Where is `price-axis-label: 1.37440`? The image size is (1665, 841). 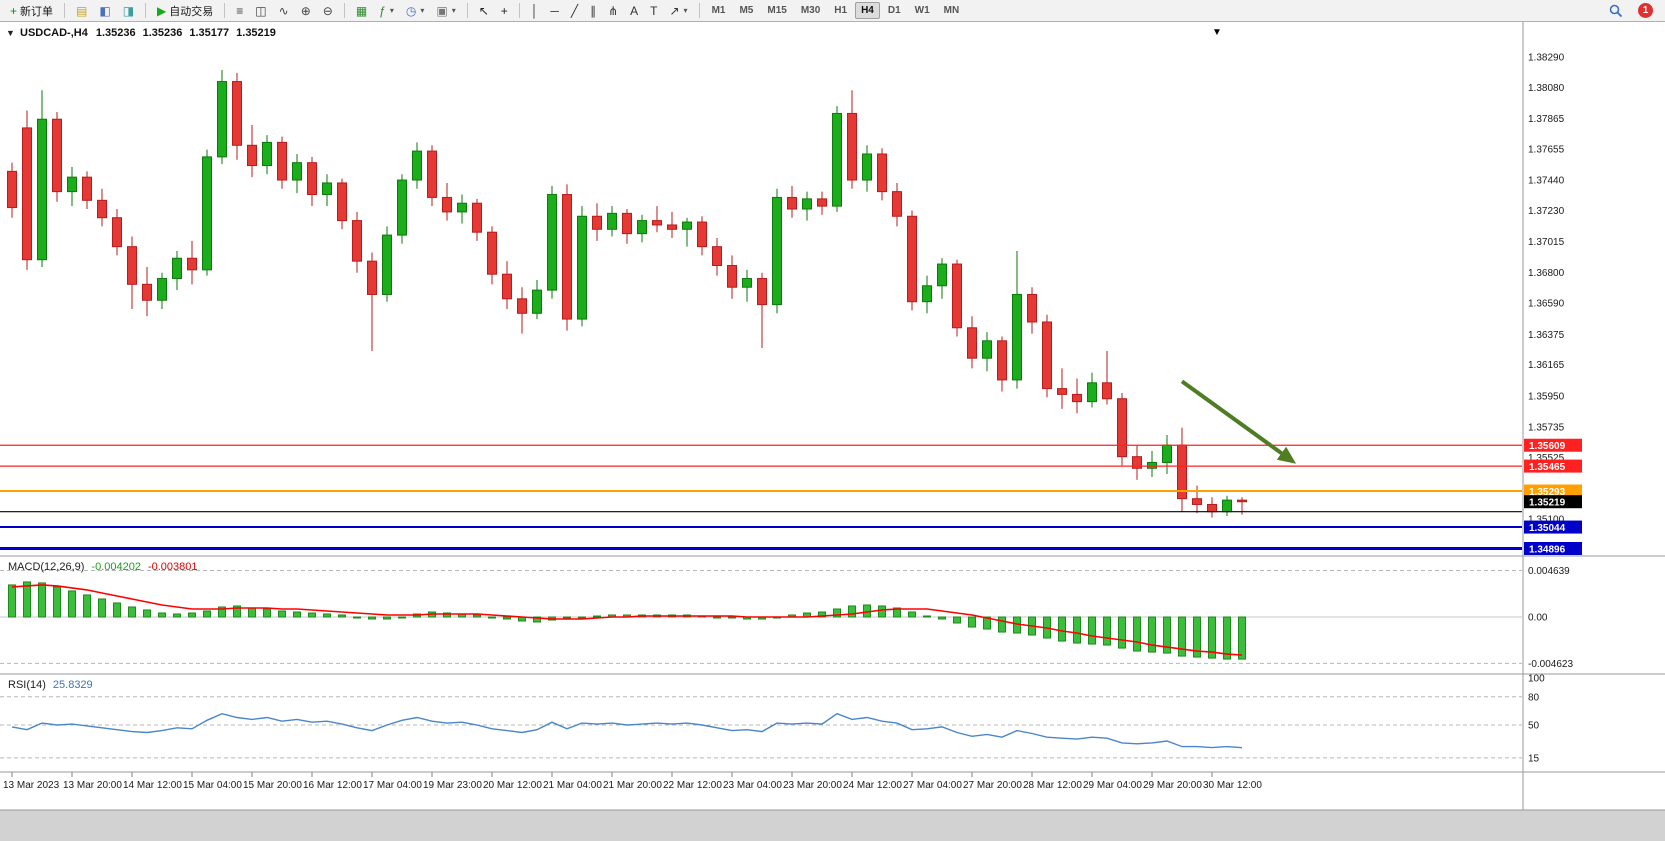
price-axis-label: 1.37440 is located at coordinates (1546, 181).